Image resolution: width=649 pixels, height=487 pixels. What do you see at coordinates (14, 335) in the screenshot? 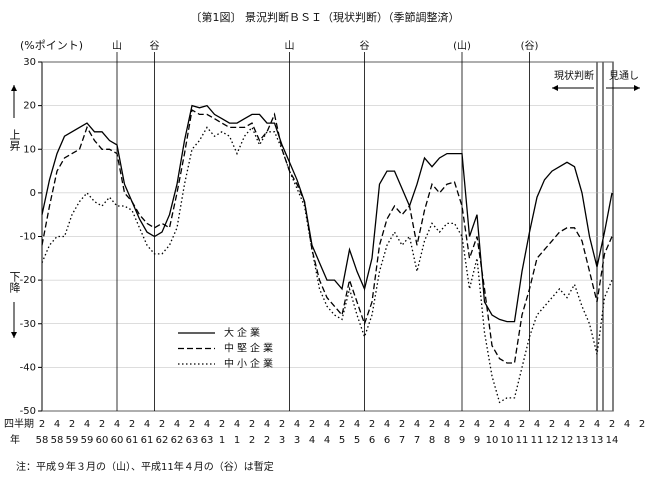
I see `down-arrow-head` at bounding box center [14, 335].